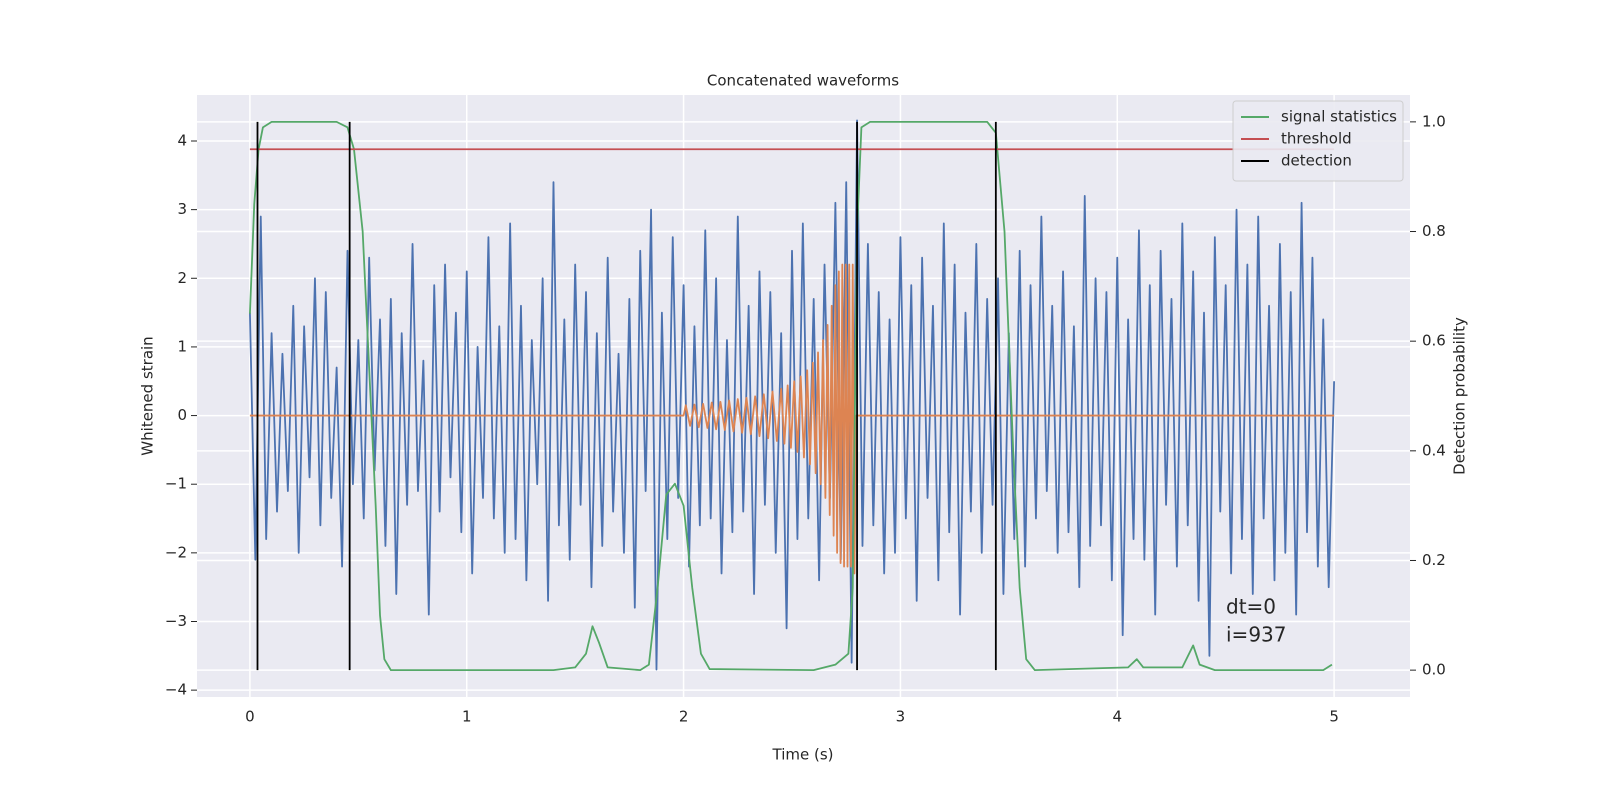  I want to click on legend, so click(1318, 141).